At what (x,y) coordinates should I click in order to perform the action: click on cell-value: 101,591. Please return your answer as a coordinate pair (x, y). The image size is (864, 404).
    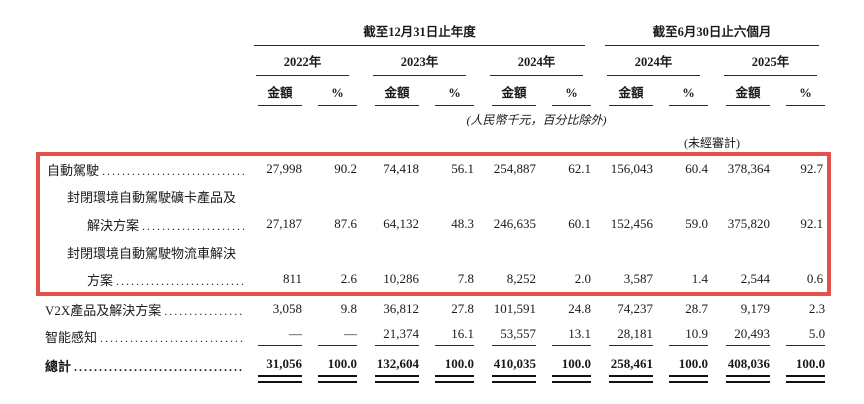
    Looking at the image, I should click on (514, 308).